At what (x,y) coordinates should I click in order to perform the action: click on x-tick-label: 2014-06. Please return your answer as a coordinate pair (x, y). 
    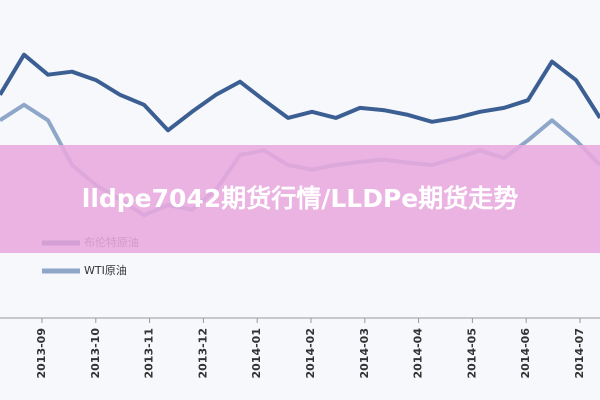
    Looking at the image, I should click on (525, 353).